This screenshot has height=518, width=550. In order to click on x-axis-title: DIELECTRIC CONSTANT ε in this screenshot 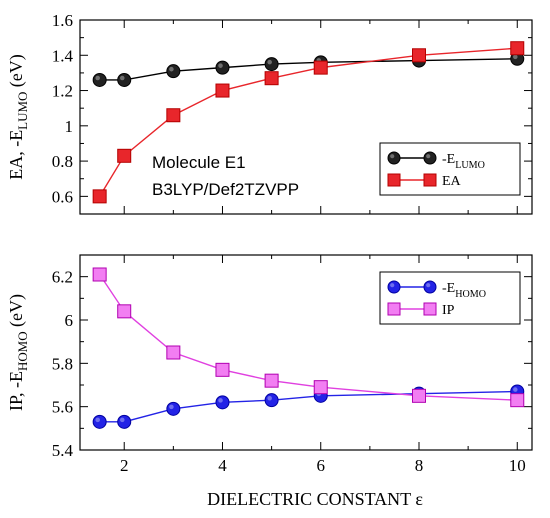, I will do `click(315, 499)`.